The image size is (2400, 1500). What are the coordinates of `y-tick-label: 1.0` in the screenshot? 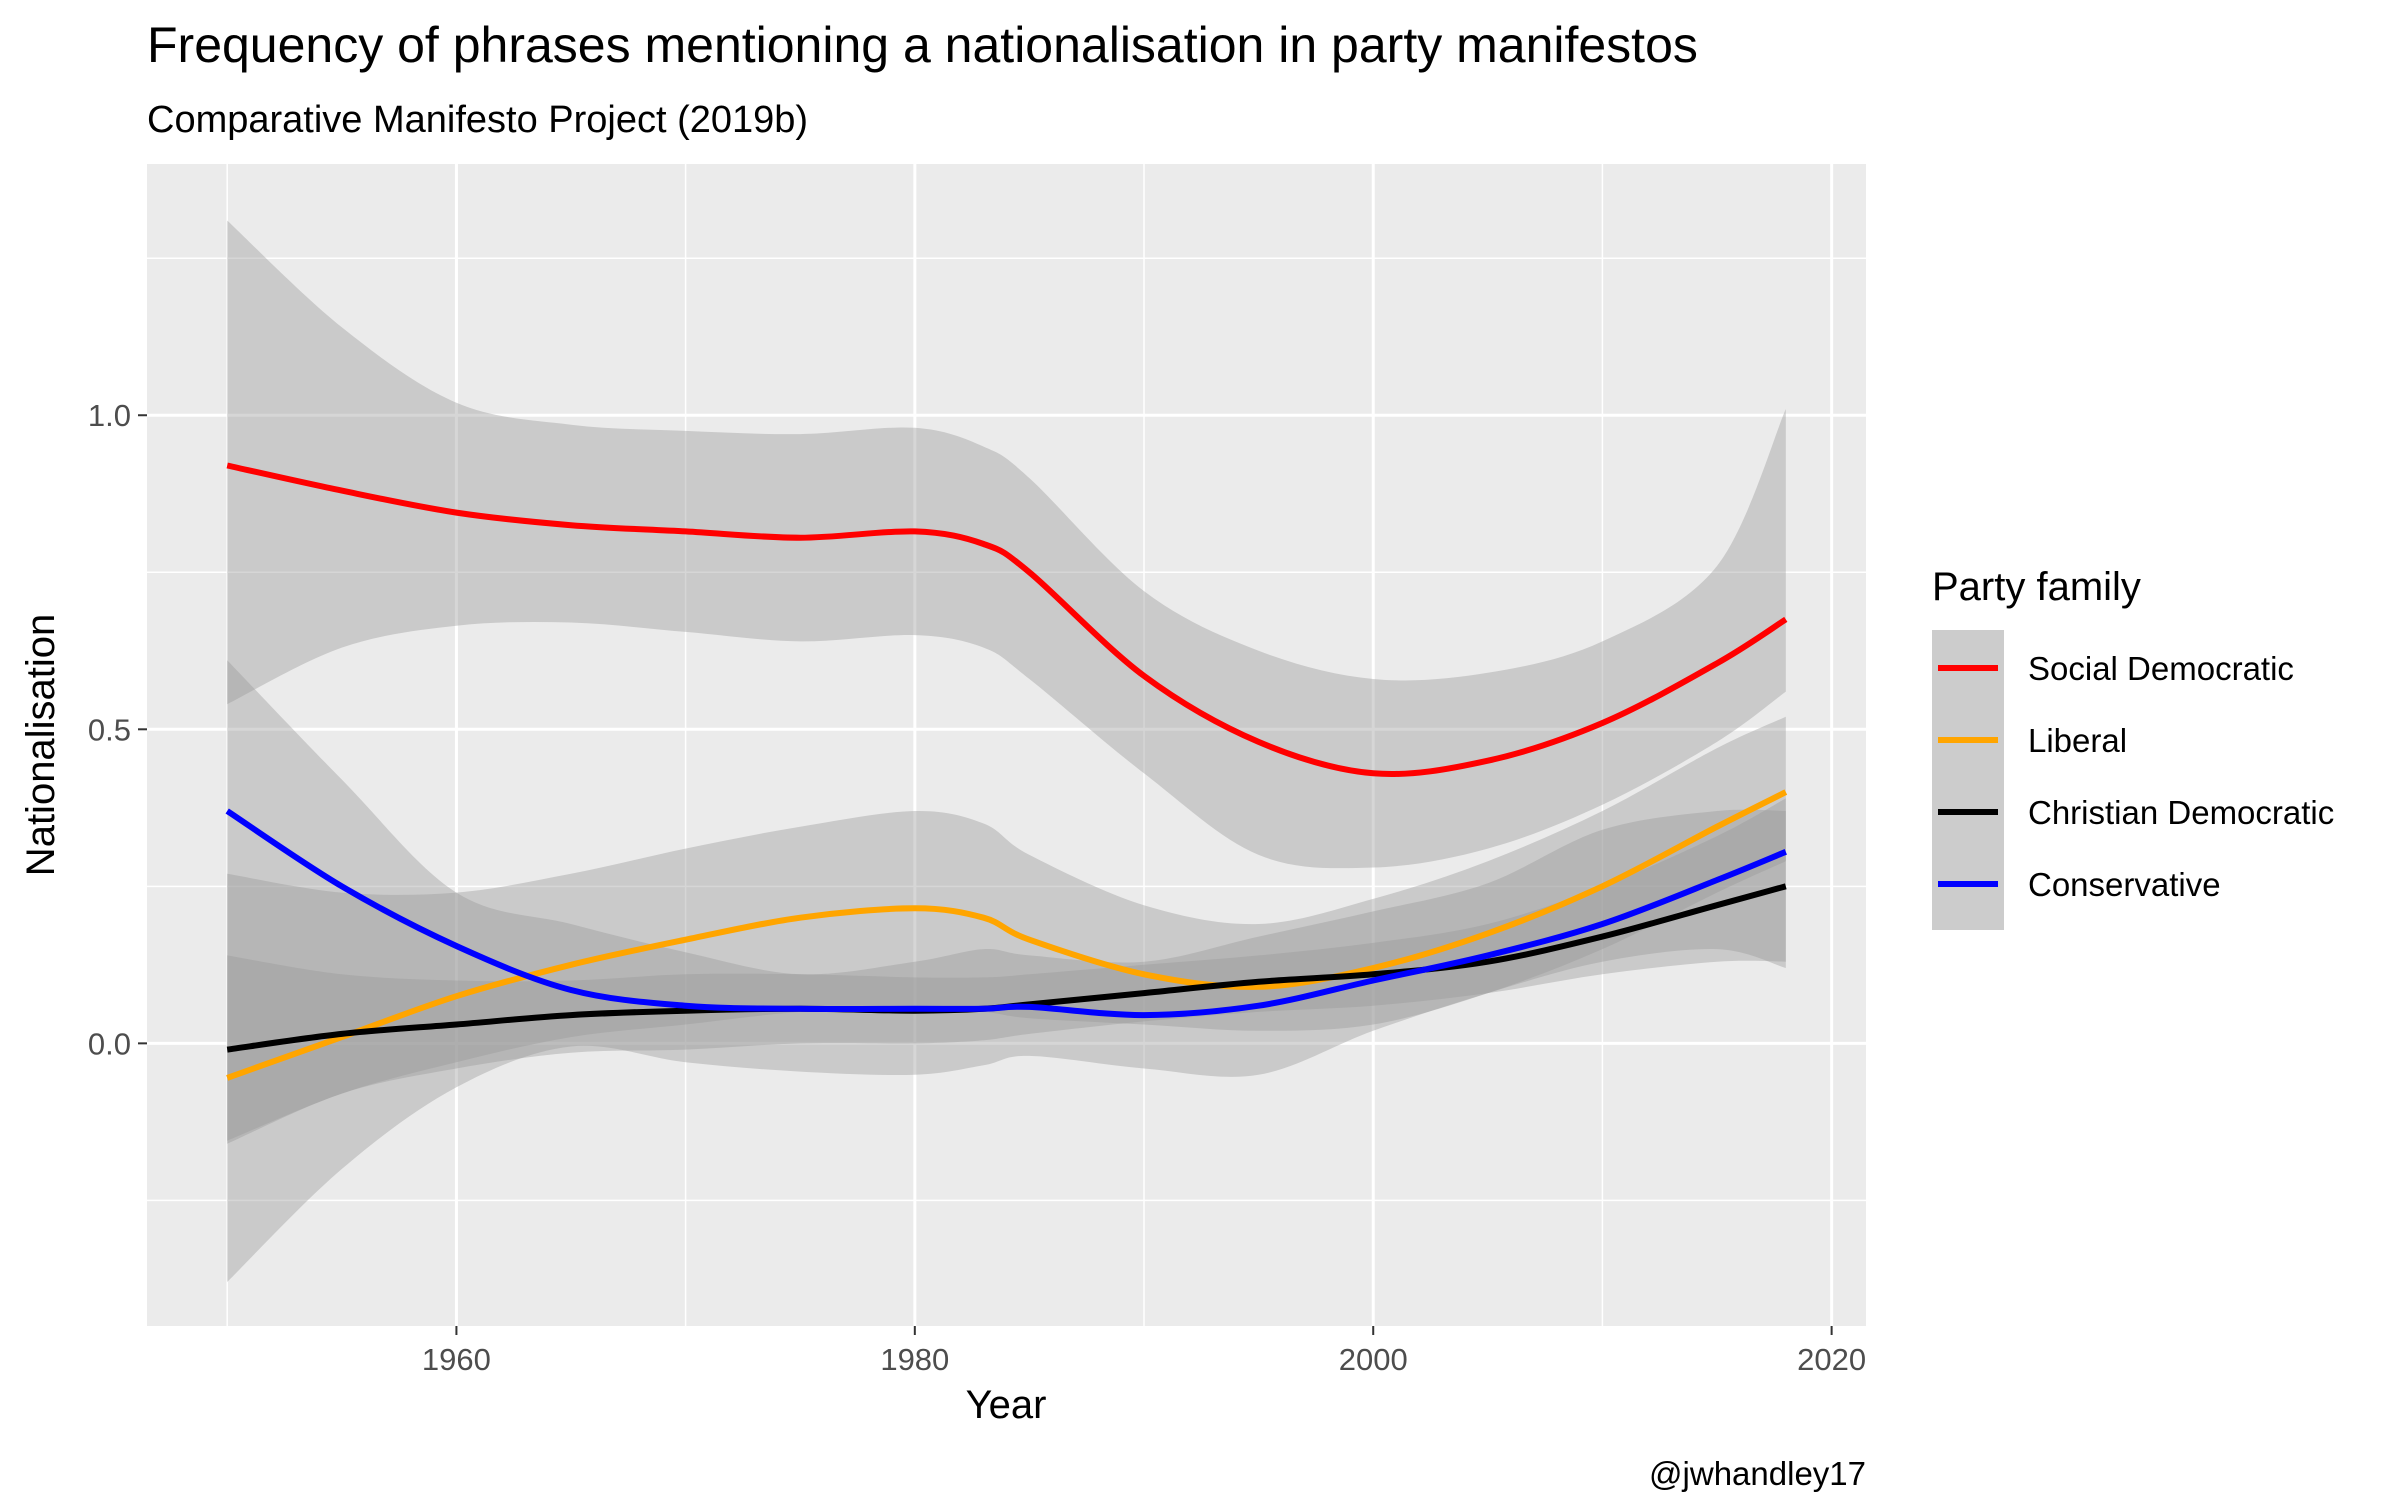 It's located at (109, 415).